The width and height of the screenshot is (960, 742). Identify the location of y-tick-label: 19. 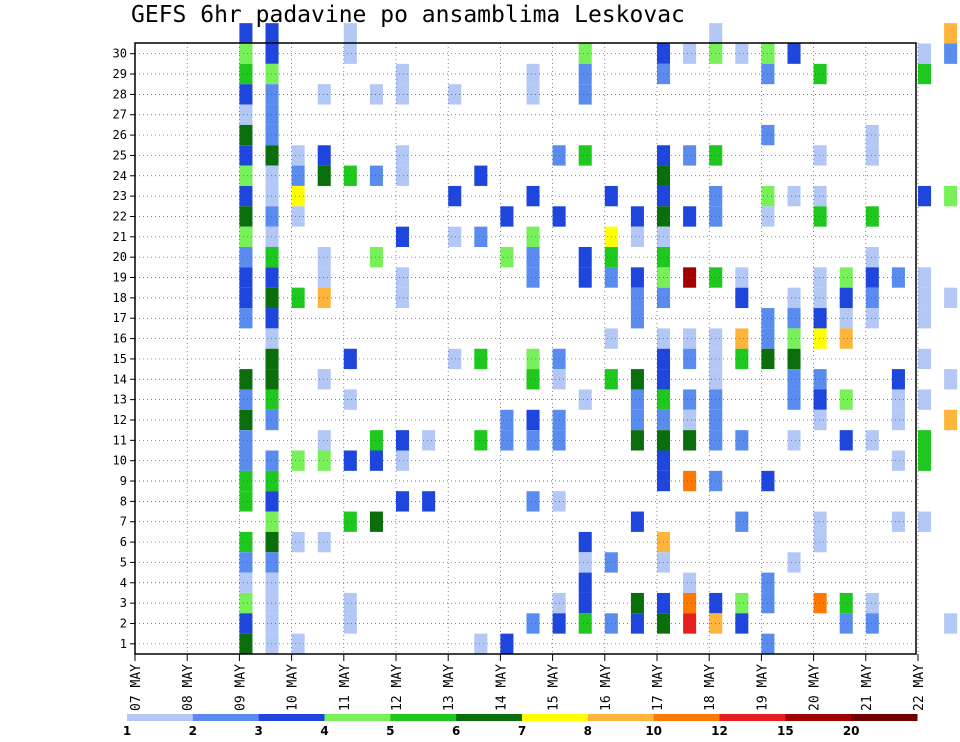
(120, 278).